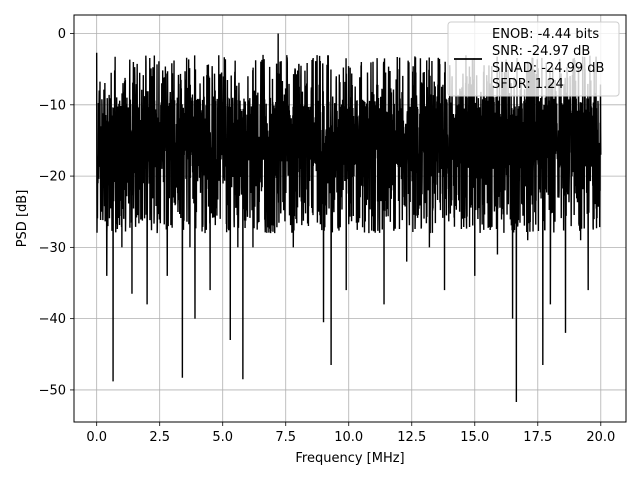 This screenshot has height=480, width=640. Describe the element at coordinates (22, 219) in the screenshot. I see `y-axis-label: PSD [dB]` at that location.